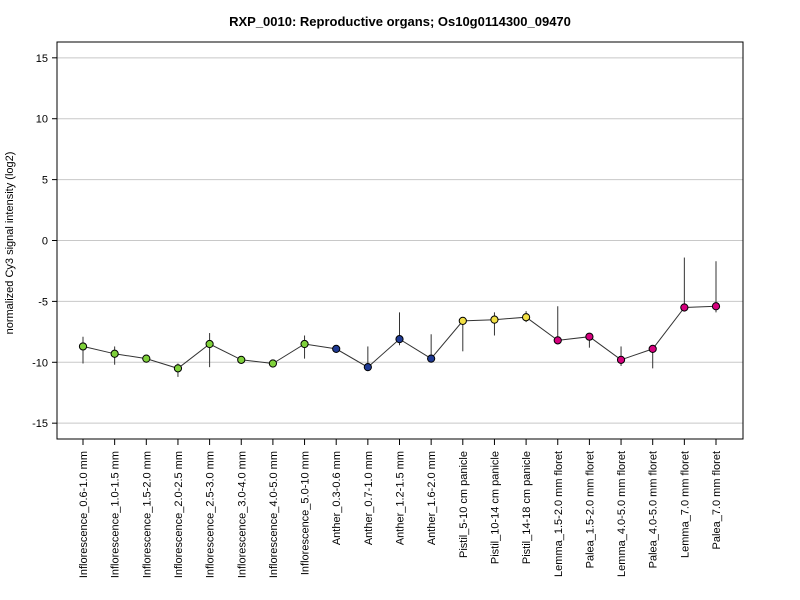  I want to click on x-tick-label: Anther_1.6-2.0 mm, so click(432, 498).